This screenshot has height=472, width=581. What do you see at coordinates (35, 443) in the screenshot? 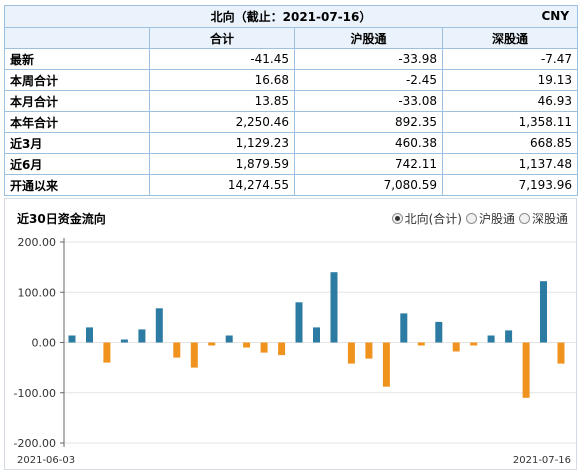
I see `y-tick-label: -200.00` at bounding box center [35, 443].